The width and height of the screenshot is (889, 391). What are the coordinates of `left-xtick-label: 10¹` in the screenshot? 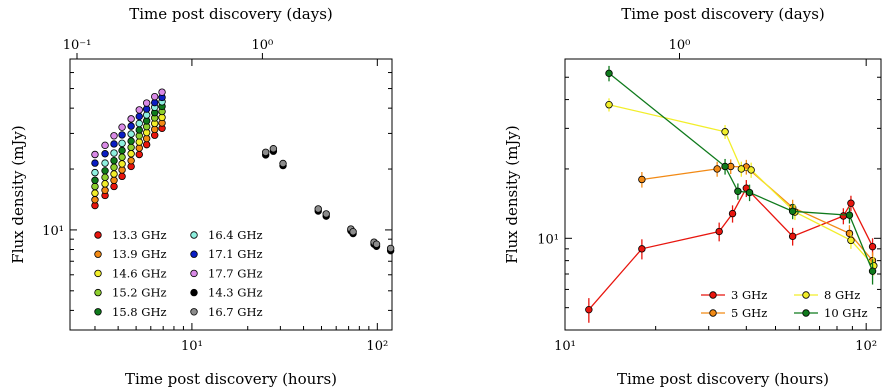 It's located at (192, 346).